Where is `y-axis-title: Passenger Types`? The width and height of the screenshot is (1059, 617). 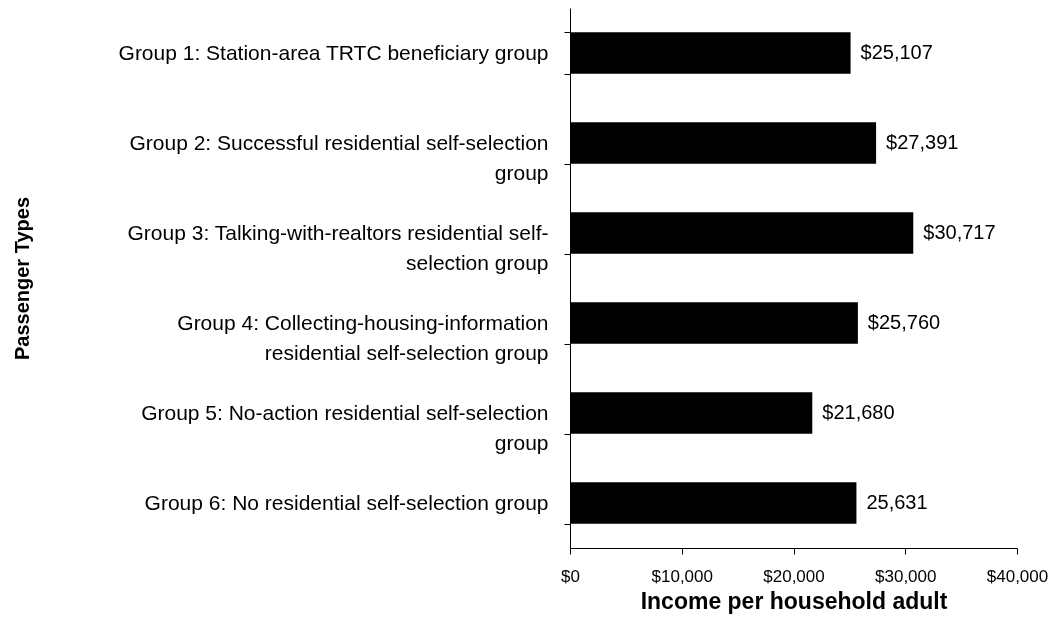 y-axis-title: Passenger Types is located at coordinates (21, 278).